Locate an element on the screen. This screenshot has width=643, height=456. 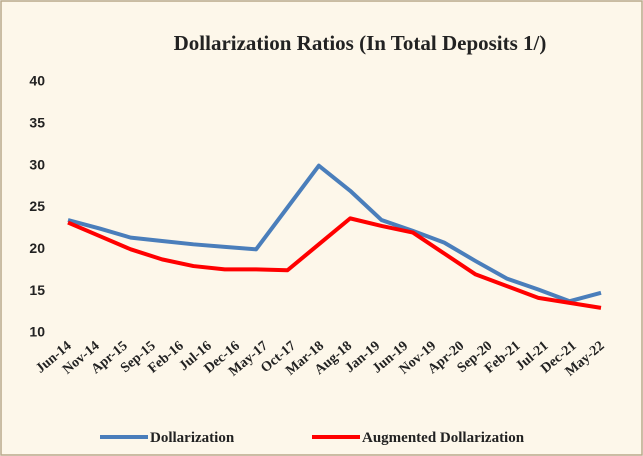
legend-label: Augmented Dollarization is located at coordinates (443, 438).